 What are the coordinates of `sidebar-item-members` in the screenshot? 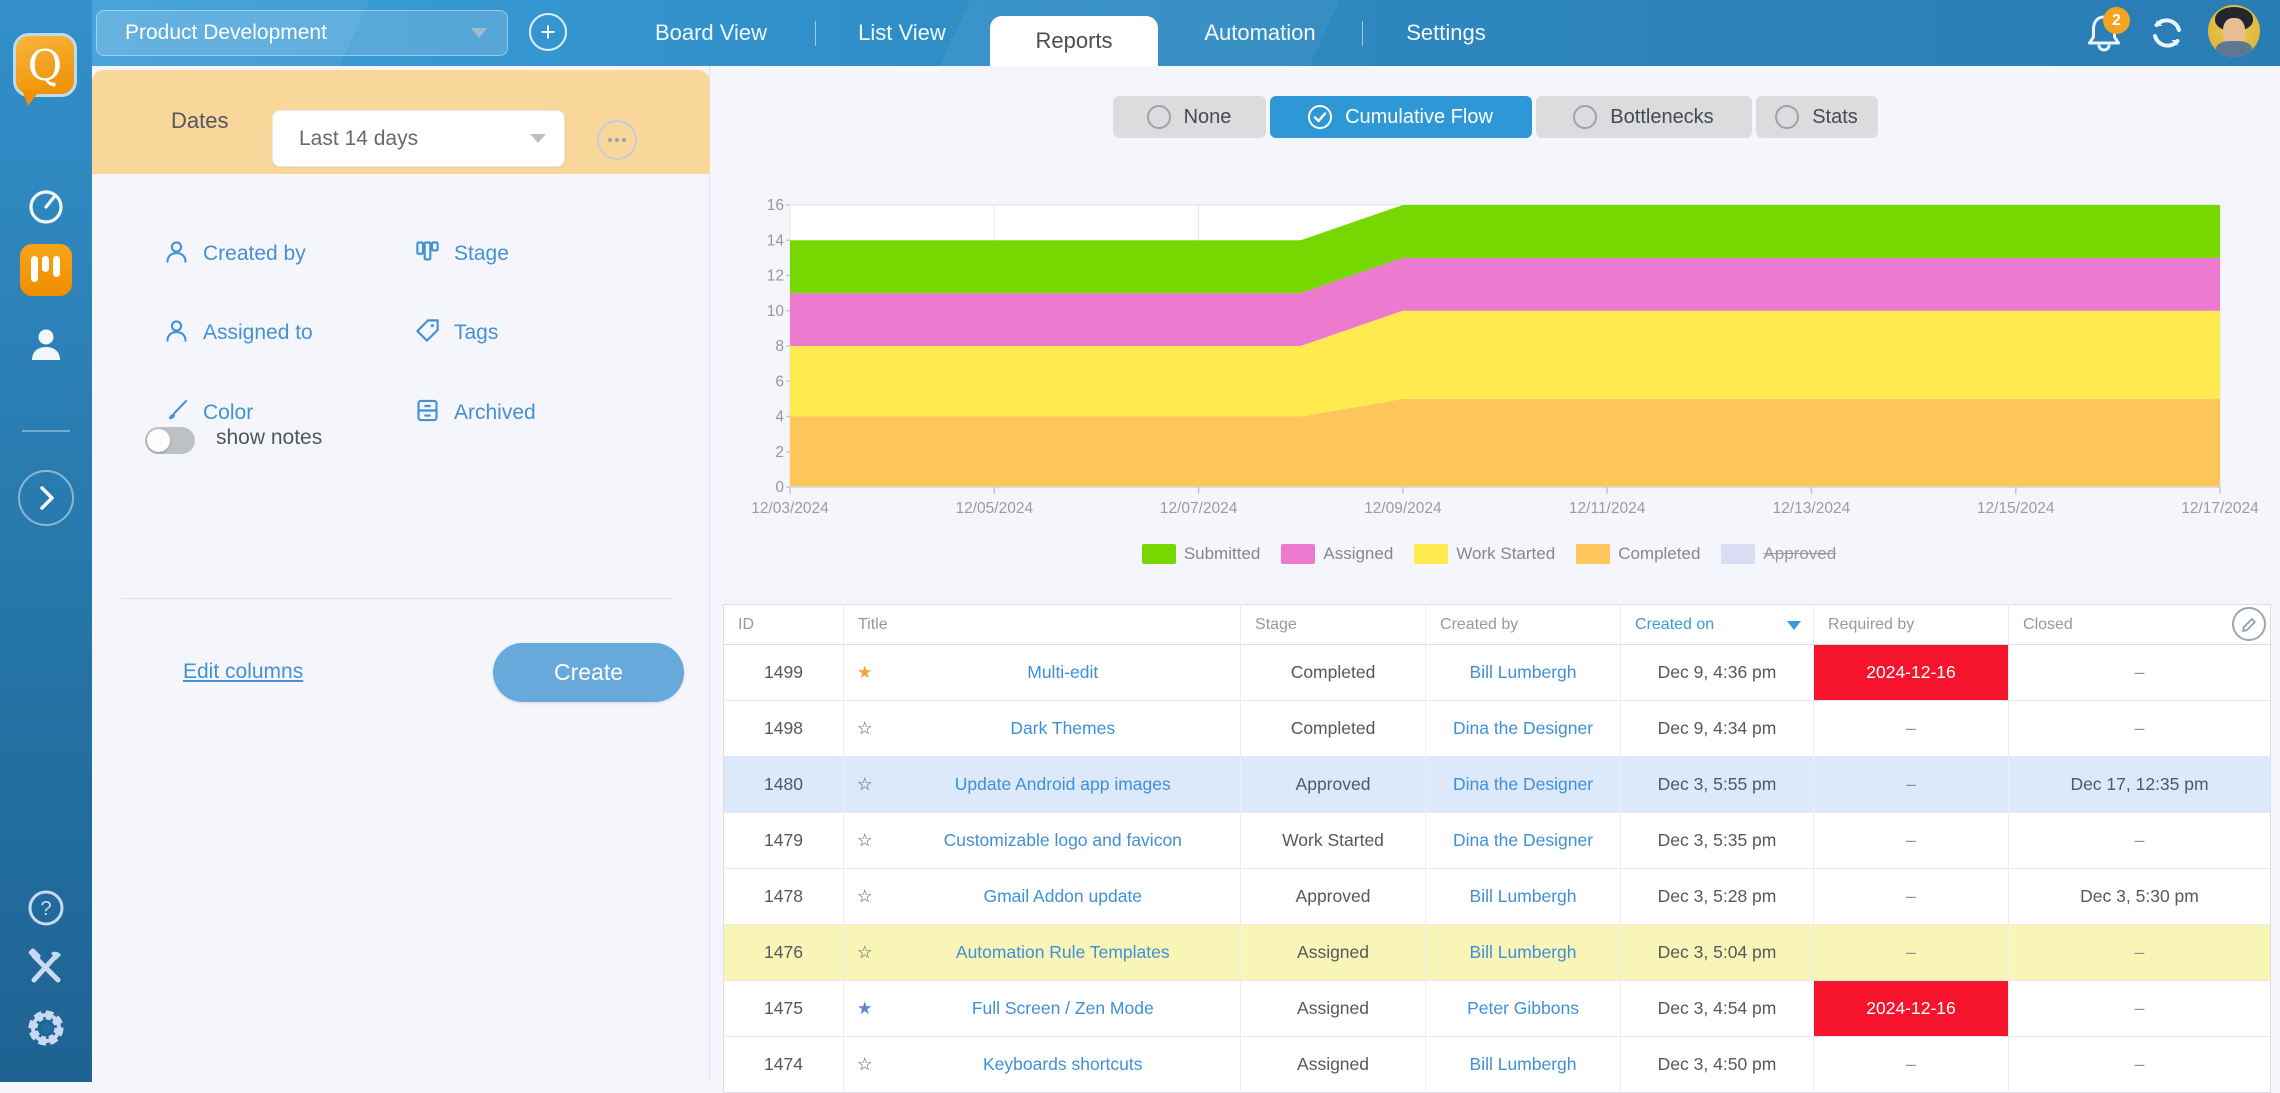 It's located at (46, 345).